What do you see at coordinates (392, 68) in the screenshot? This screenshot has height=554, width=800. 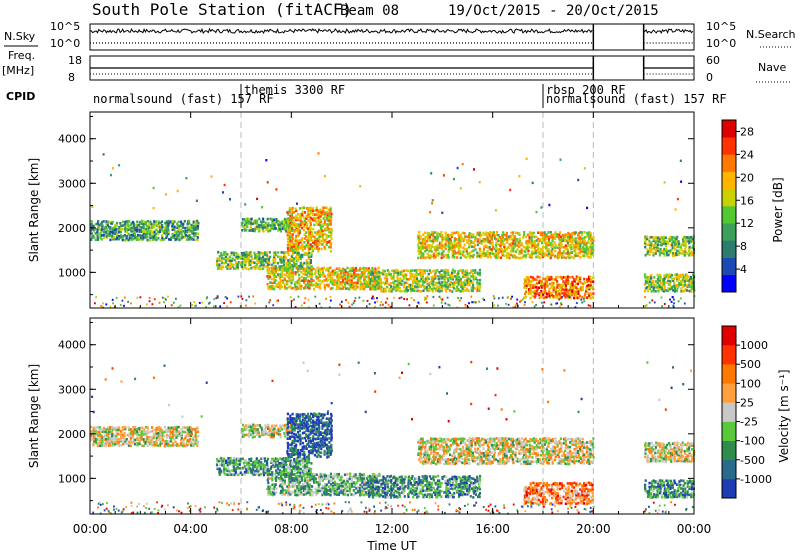 I see `freq-trace` at bounding box center [392, 68].